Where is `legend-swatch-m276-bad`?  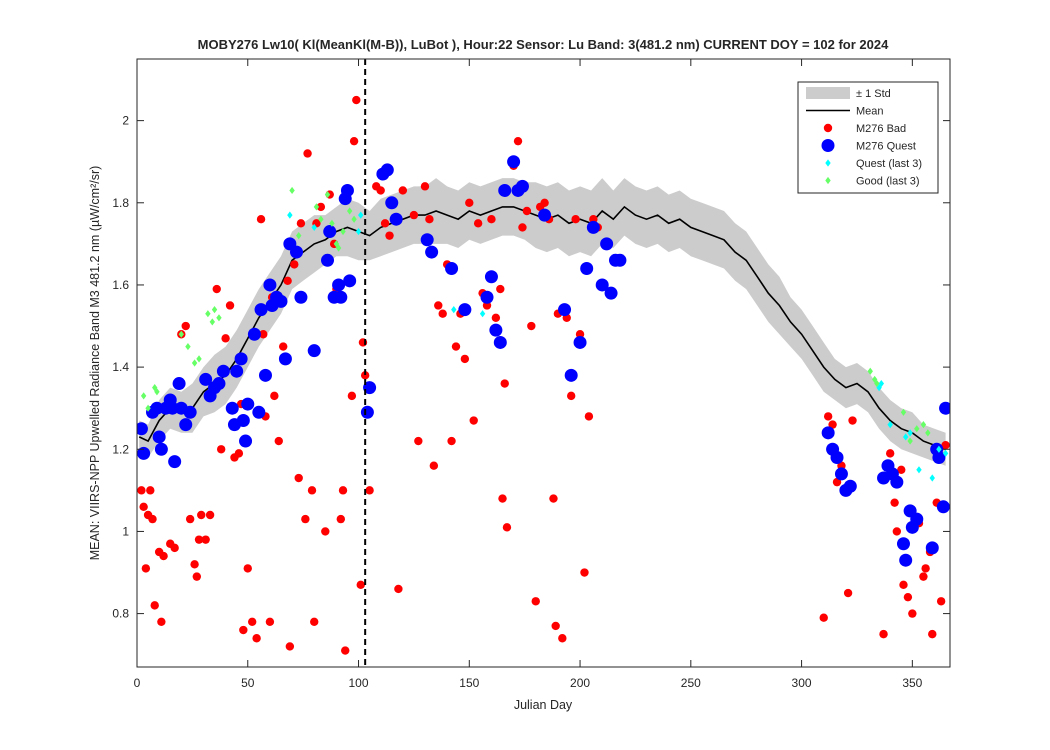 legend-swatch-m276-bad is located at coordinates (828, 128).